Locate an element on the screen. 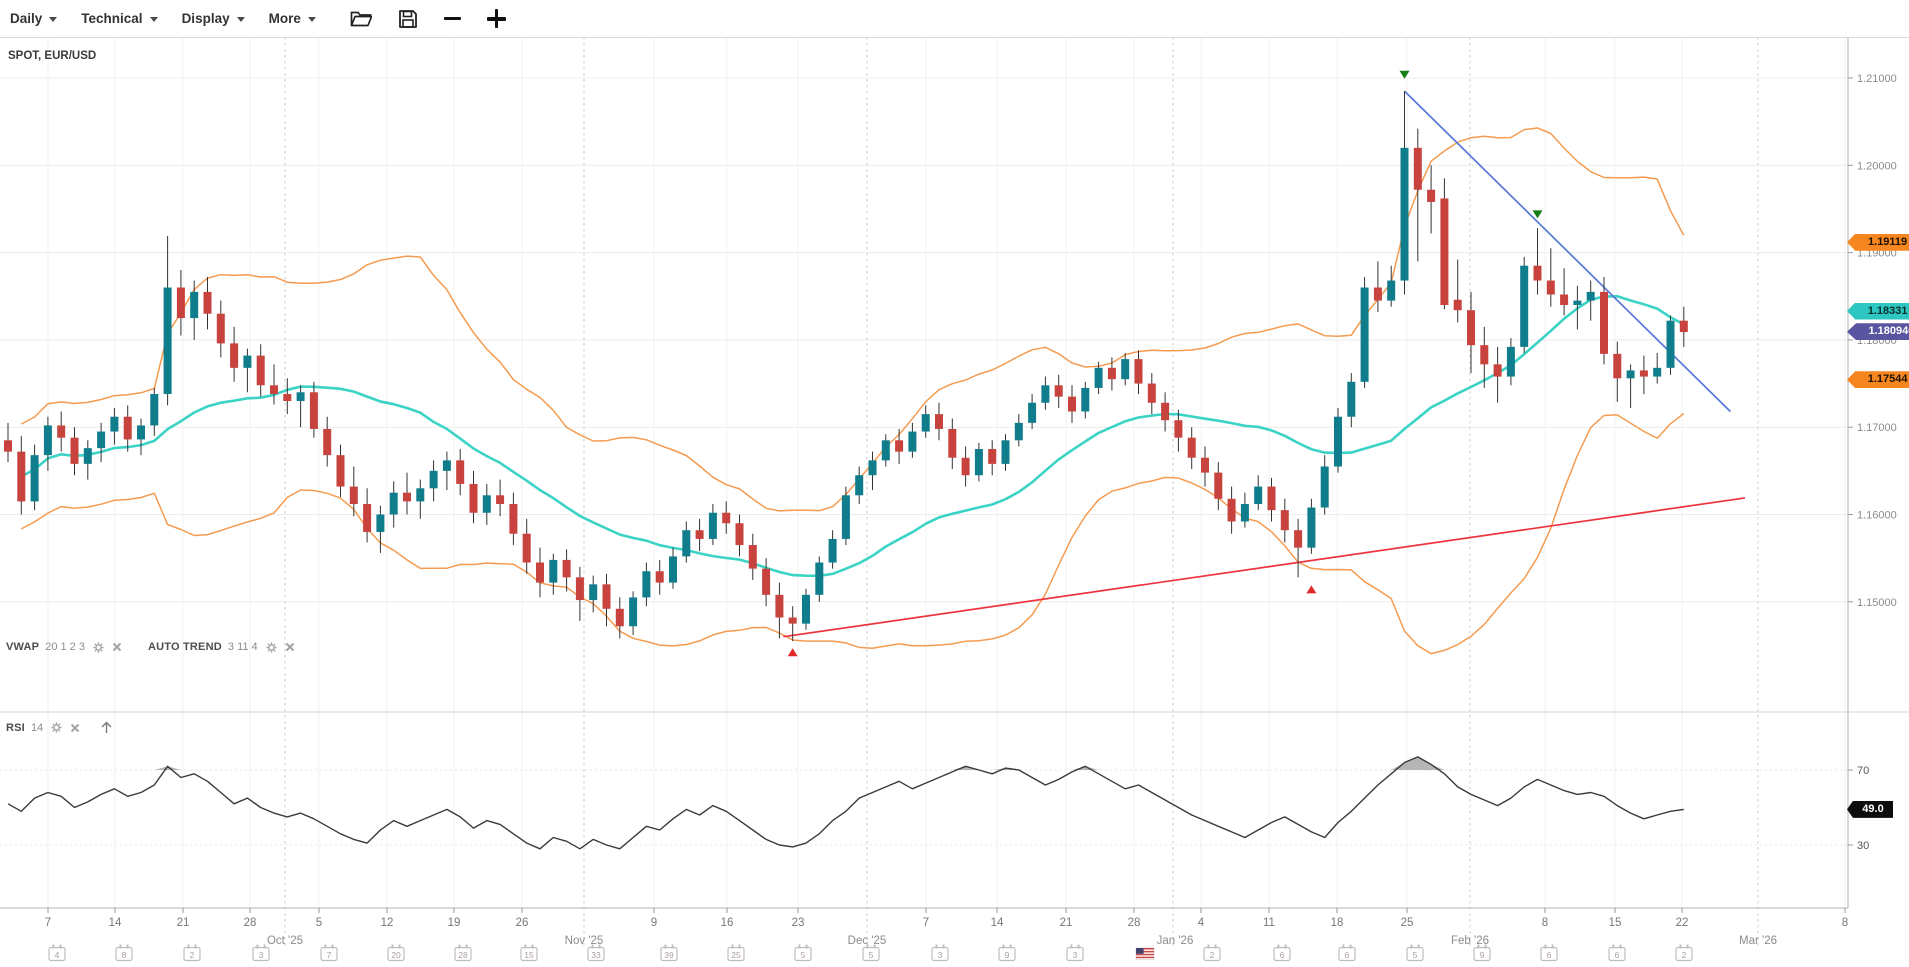  svg-text: 1.19000 is located at coordinates (1877, 254).